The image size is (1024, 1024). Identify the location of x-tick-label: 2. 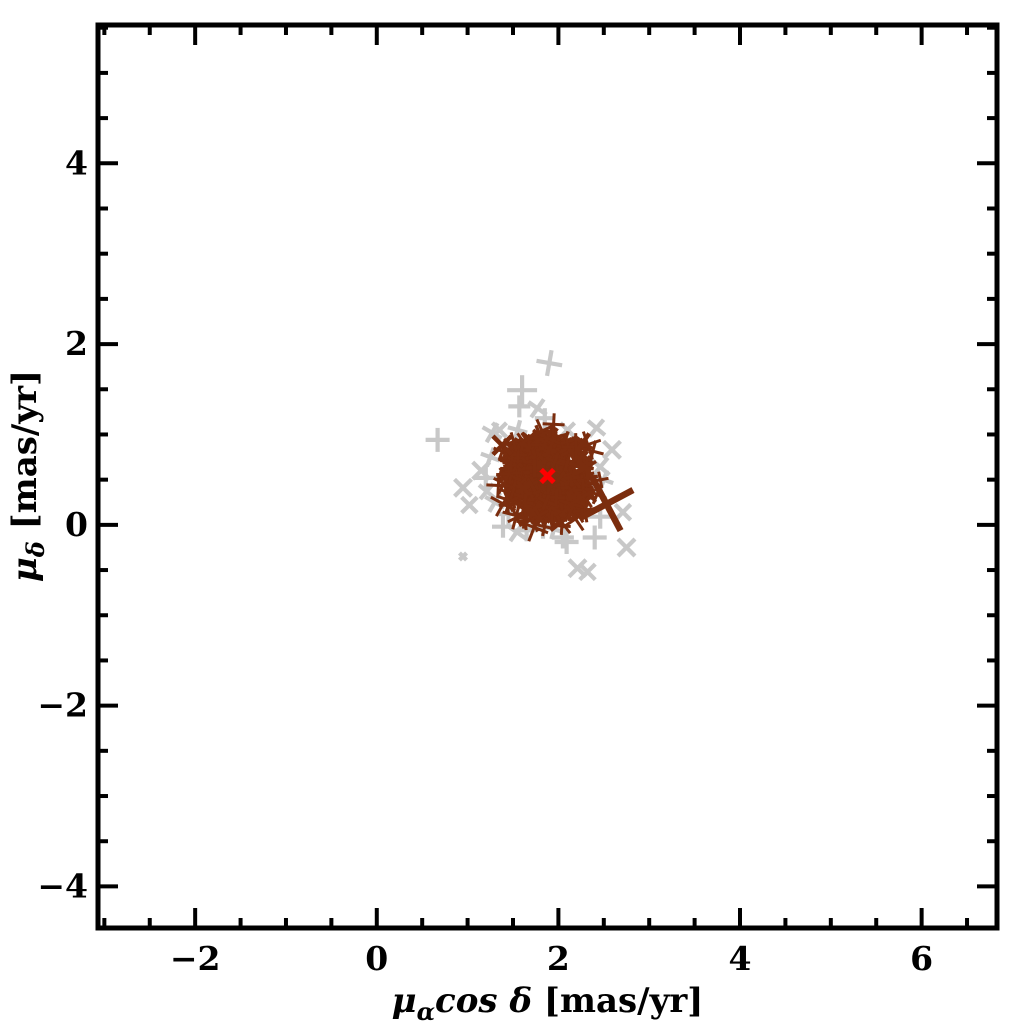
(558, 958).